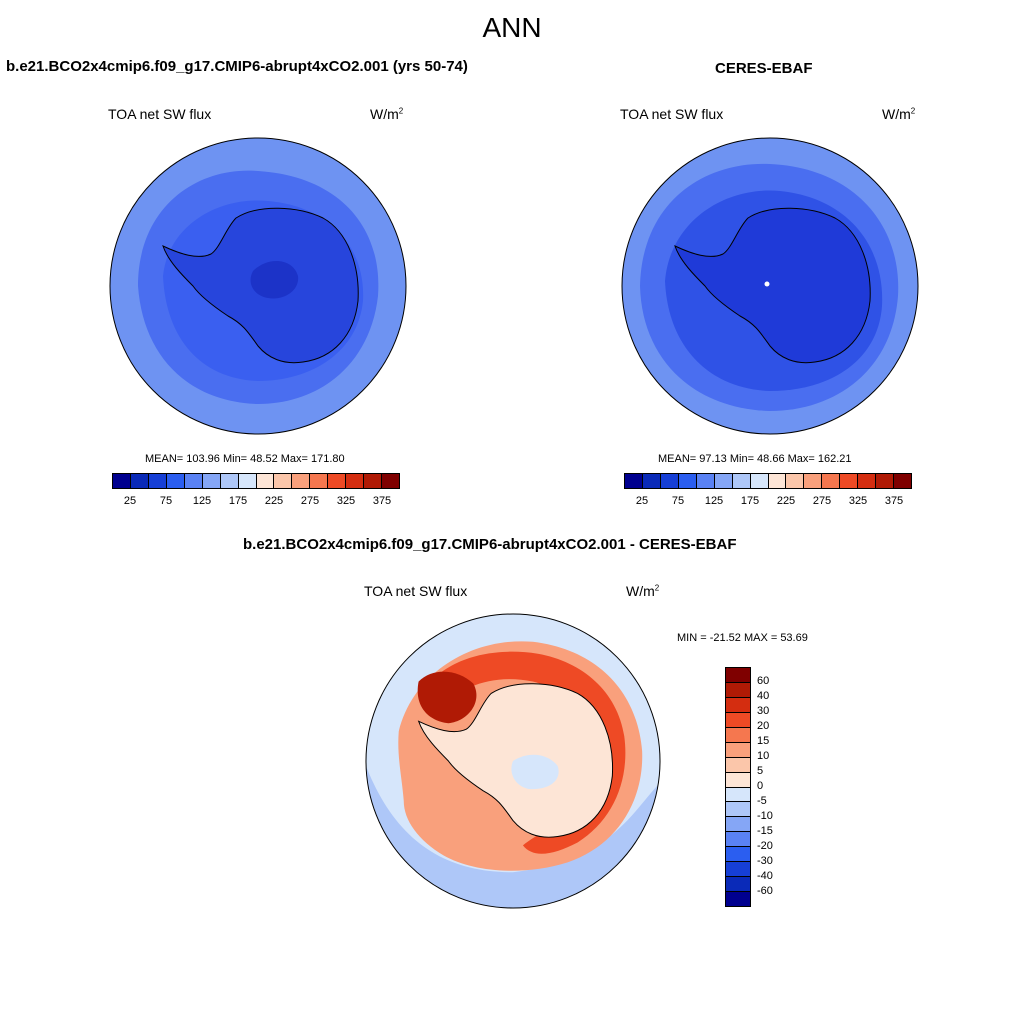 This screenshot has width=1024, height=1024. What do you see at coordinates (742, 638) in the screenshot?
I see `diff-stats: MIN = -21.52 MAX = 53.69` at bounding box center [742, 638].